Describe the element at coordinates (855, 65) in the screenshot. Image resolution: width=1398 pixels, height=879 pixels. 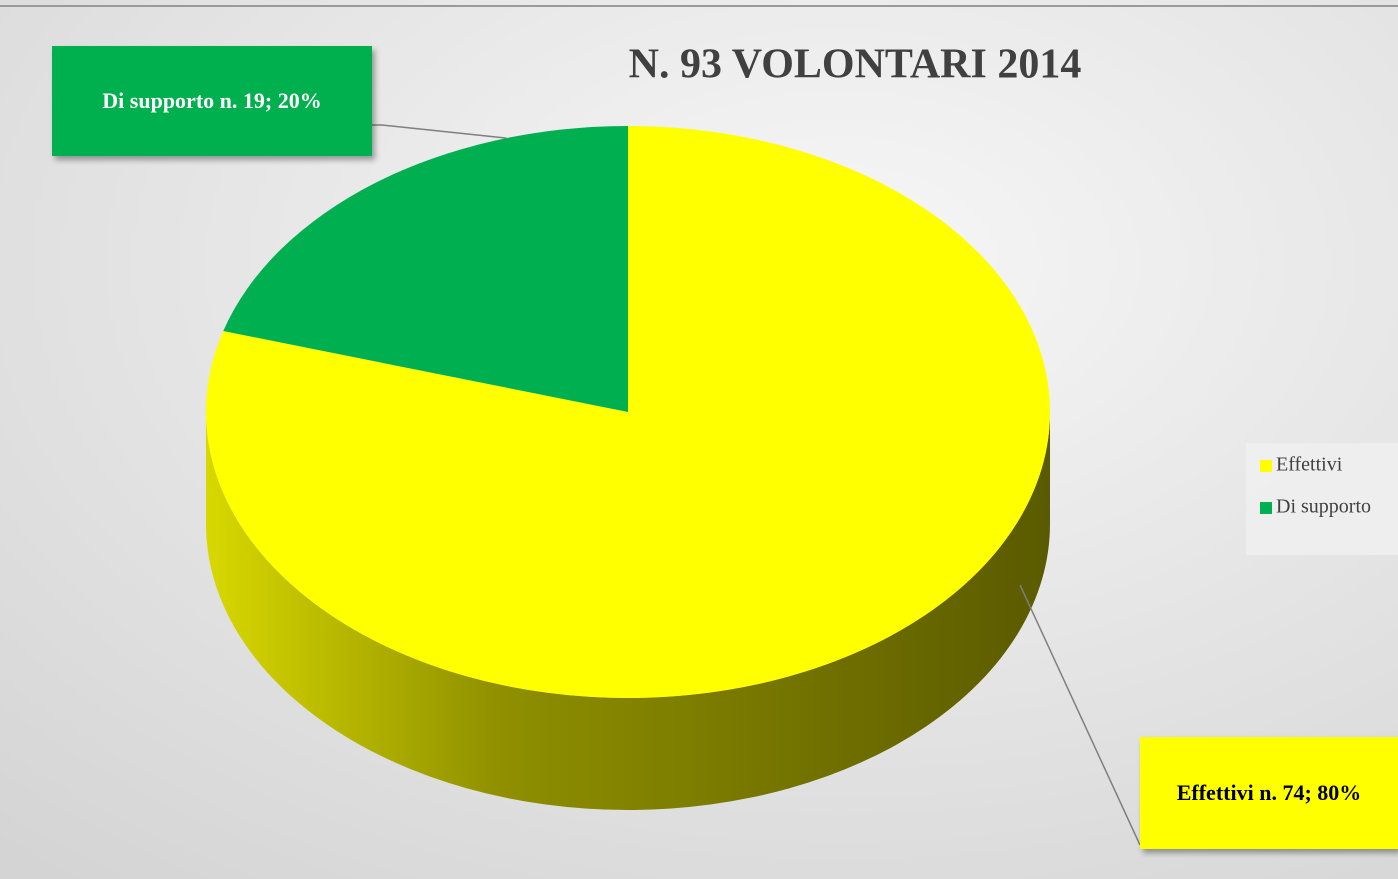
I see `chart-title: N. 93 VOLONTARI 2014` at that location.